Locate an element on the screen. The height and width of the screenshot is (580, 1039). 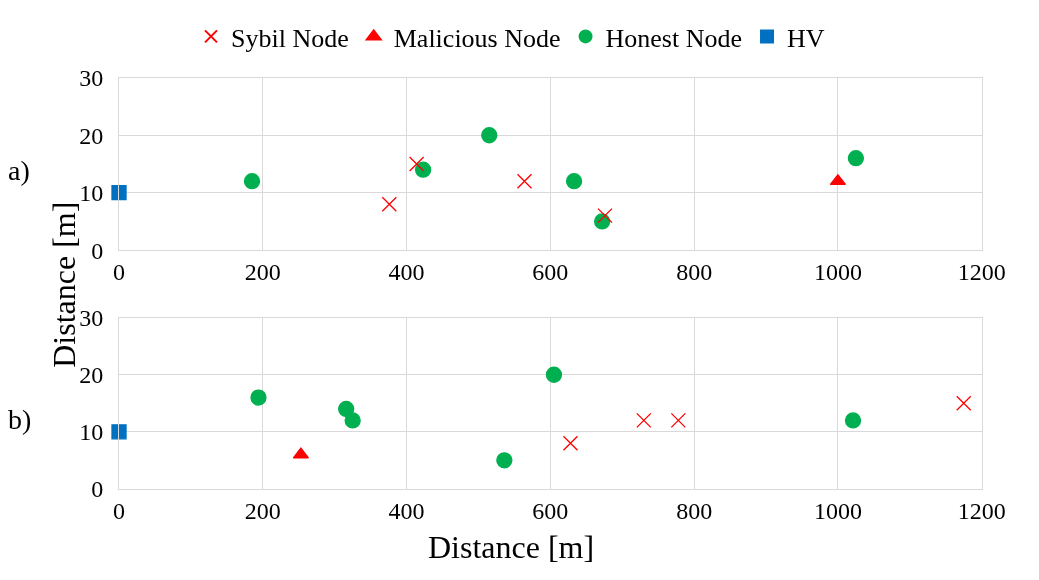
text: b) is located at coordinates (20, 419).